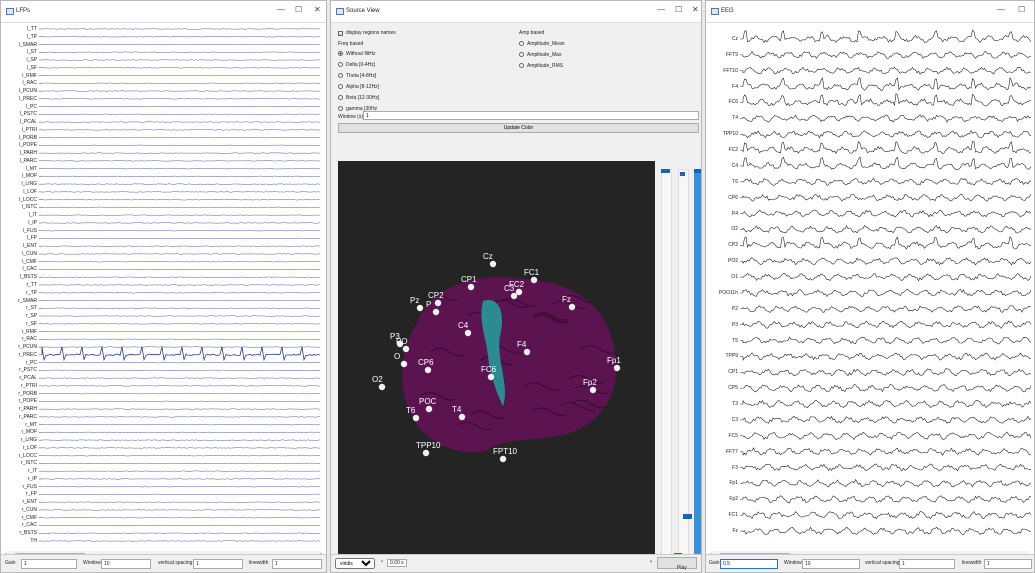 This screenshot has height=573, width=1035. What do you see at coordinates (733, 372) in the screenshot?
I see `eeg-channel-label: CP1` at bounding box center [733, 372].